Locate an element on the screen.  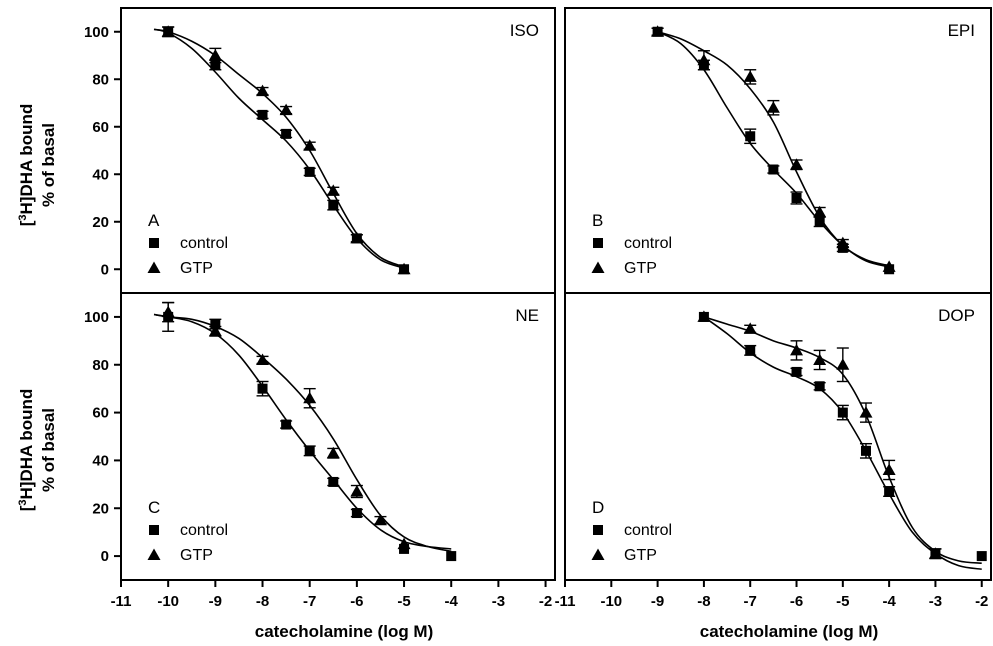
panel-title: NE is located at coordinates (527, 315).